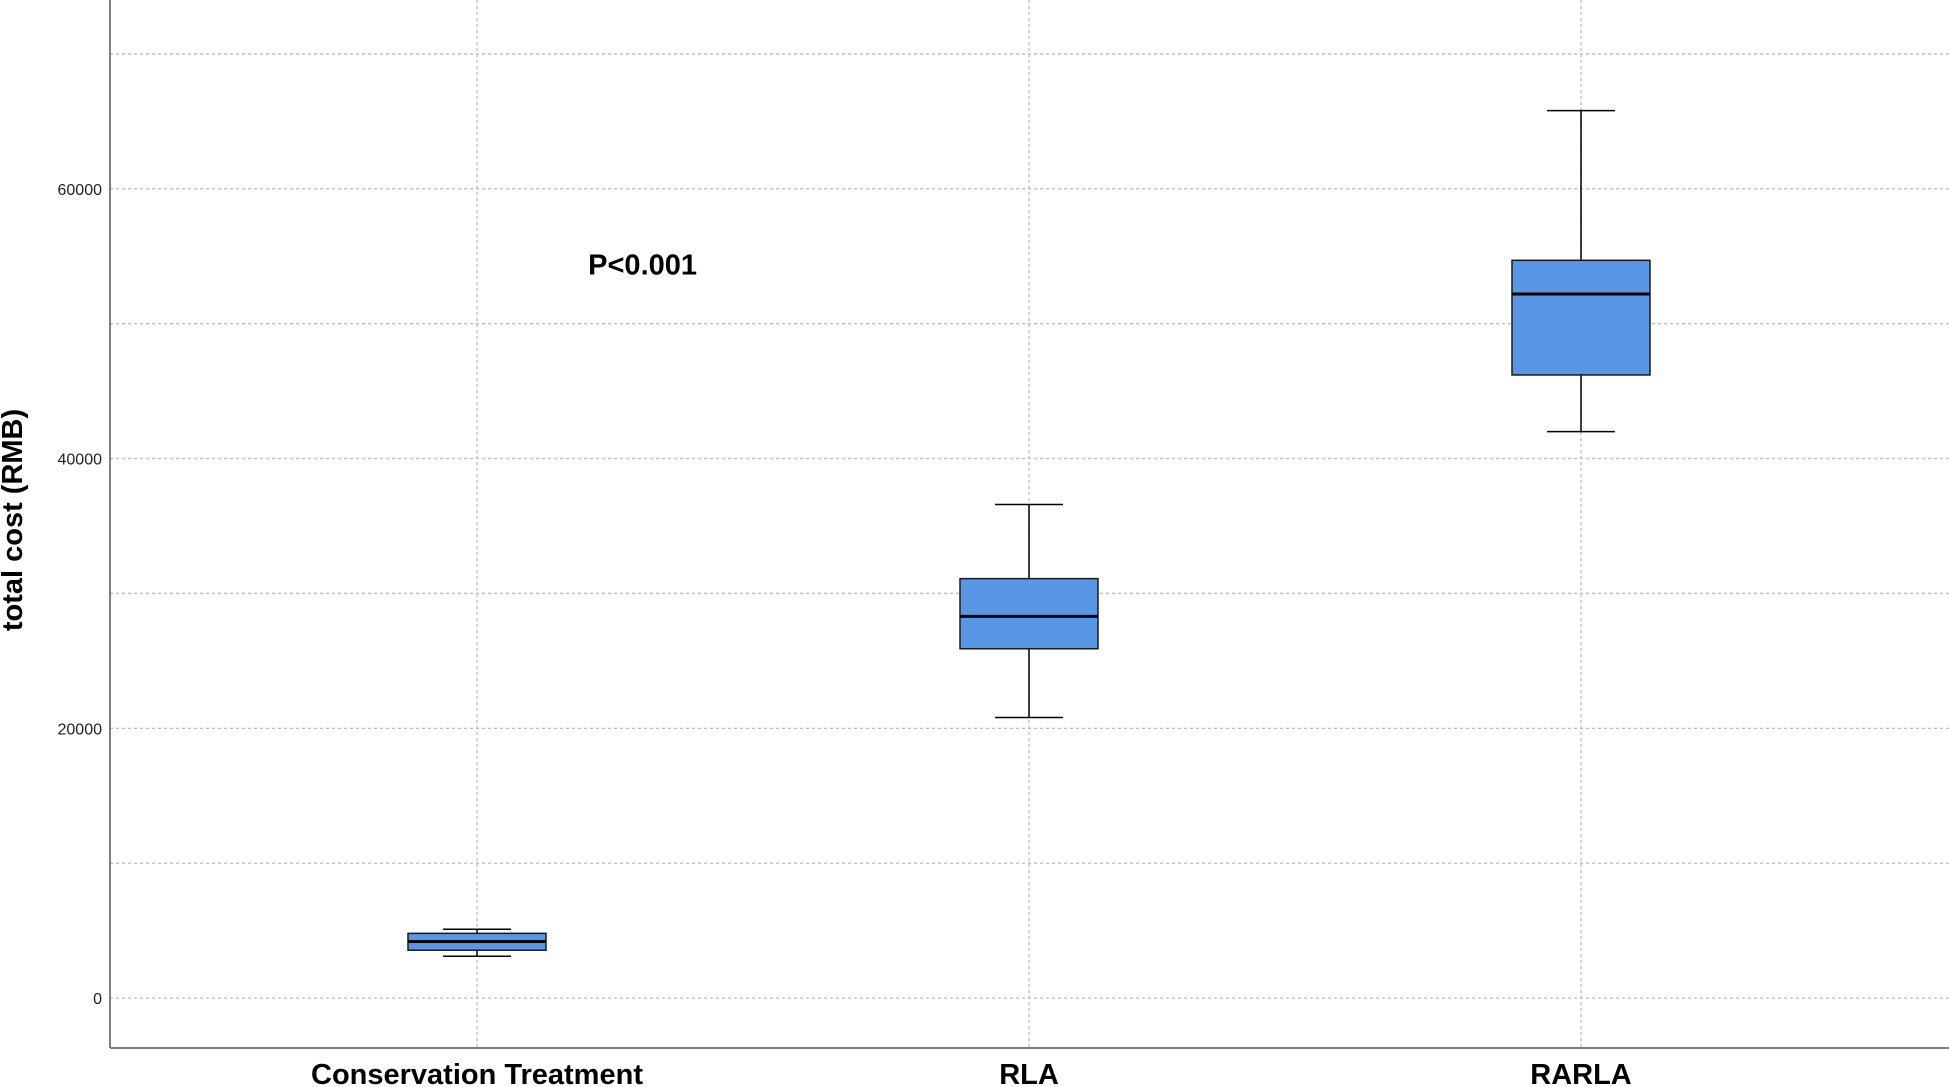 This screenshot has height=1087, width=1949. What do you see at coordinates (97, 999) in the screenshot?
I see `y-tick-label: 0` at bounding box center [97, 999].